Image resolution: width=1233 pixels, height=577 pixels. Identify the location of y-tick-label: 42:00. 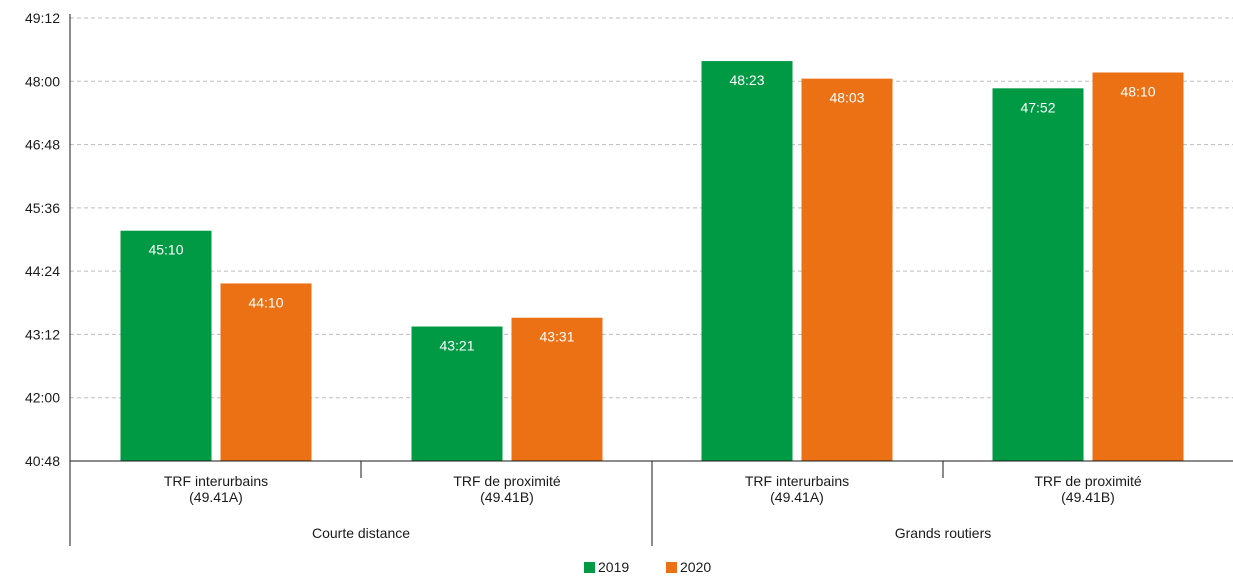
(42, 398).